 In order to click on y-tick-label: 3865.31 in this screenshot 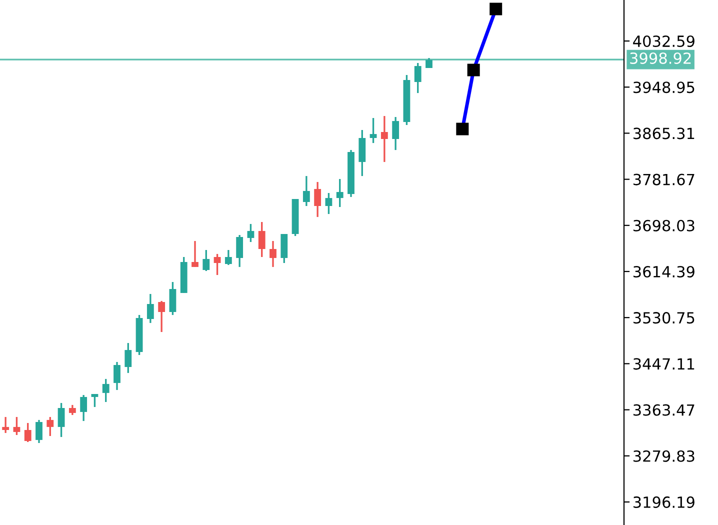, I will do `click(664, 134)`.